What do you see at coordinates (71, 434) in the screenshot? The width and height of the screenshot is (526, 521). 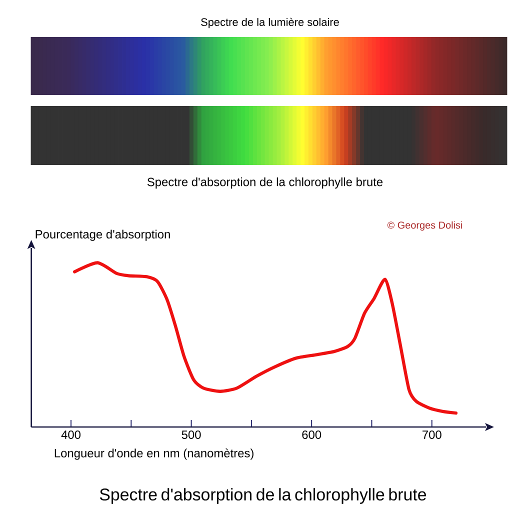 I see `x-tick-label: 400` at bounding box center [71, 434].